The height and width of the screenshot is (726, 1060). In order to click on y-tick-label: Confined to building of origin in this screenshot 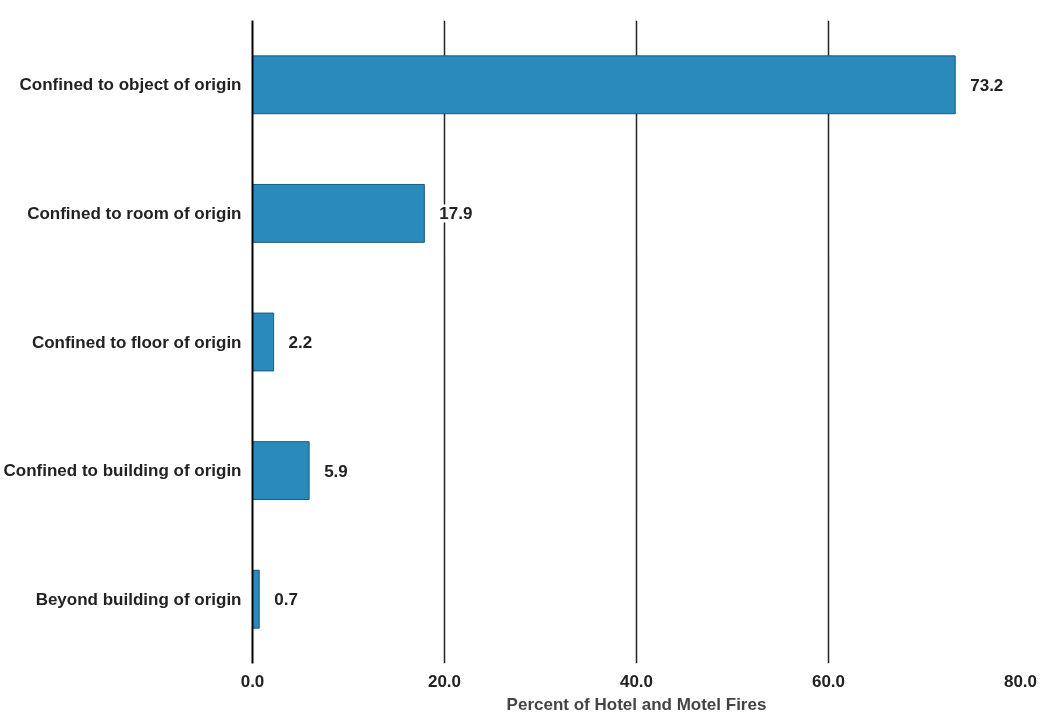, I will do `click(122, 471)`.